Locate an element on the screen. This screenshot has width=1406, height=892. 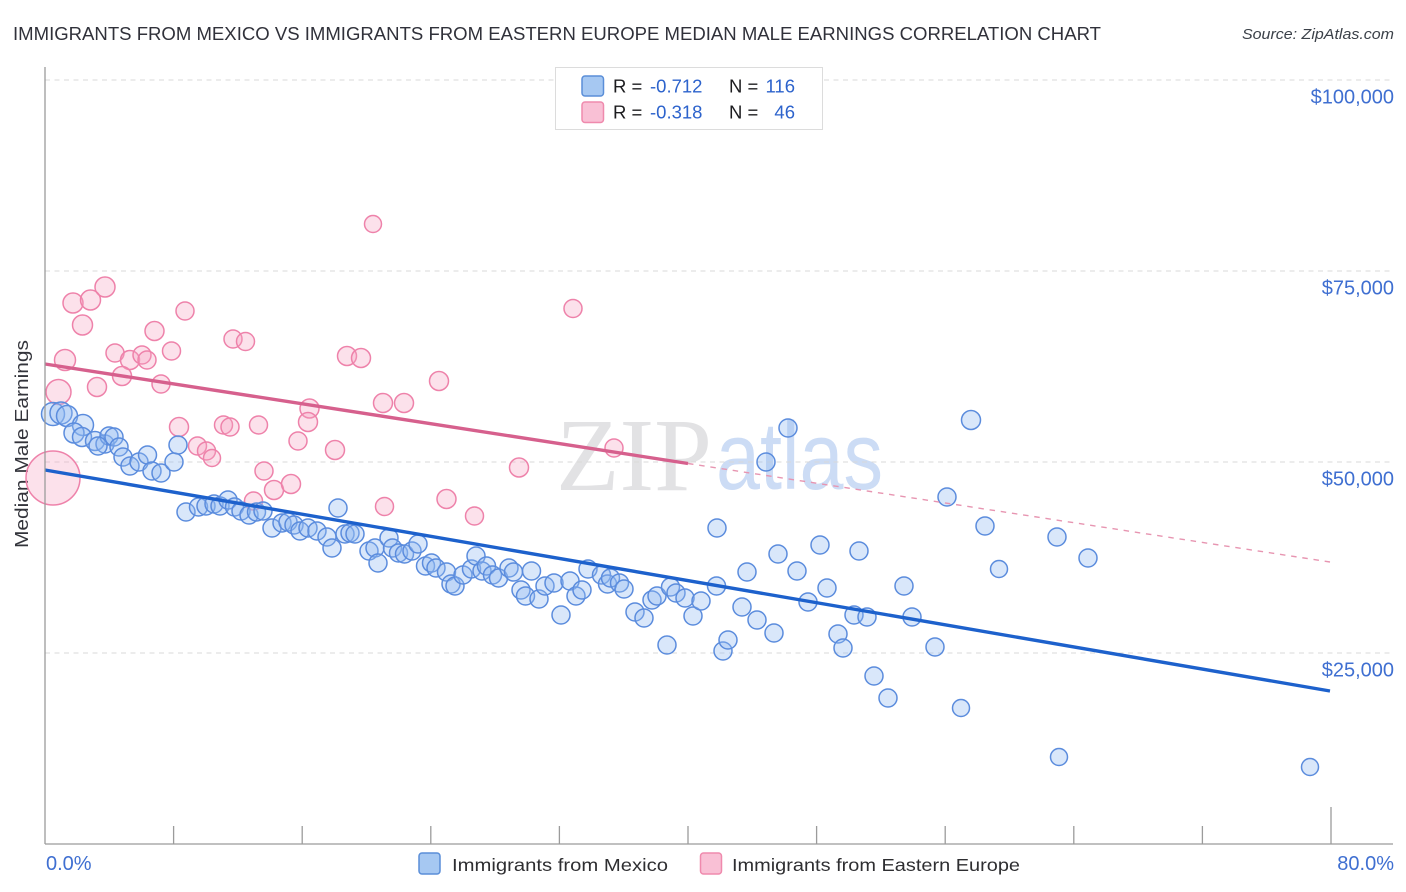
svg-text: Source: ZipAtlas.com is located at coordinates (1318, 35).